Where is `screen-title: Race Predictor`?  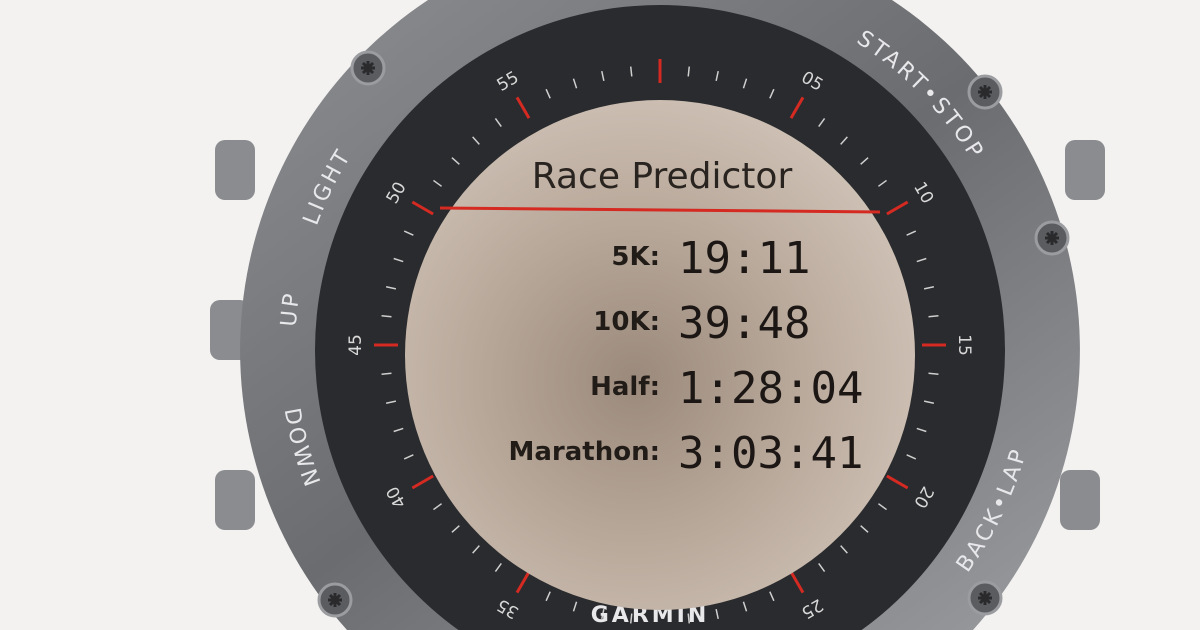
screen-title: Race Predictor is located at coordinates (662, 176).